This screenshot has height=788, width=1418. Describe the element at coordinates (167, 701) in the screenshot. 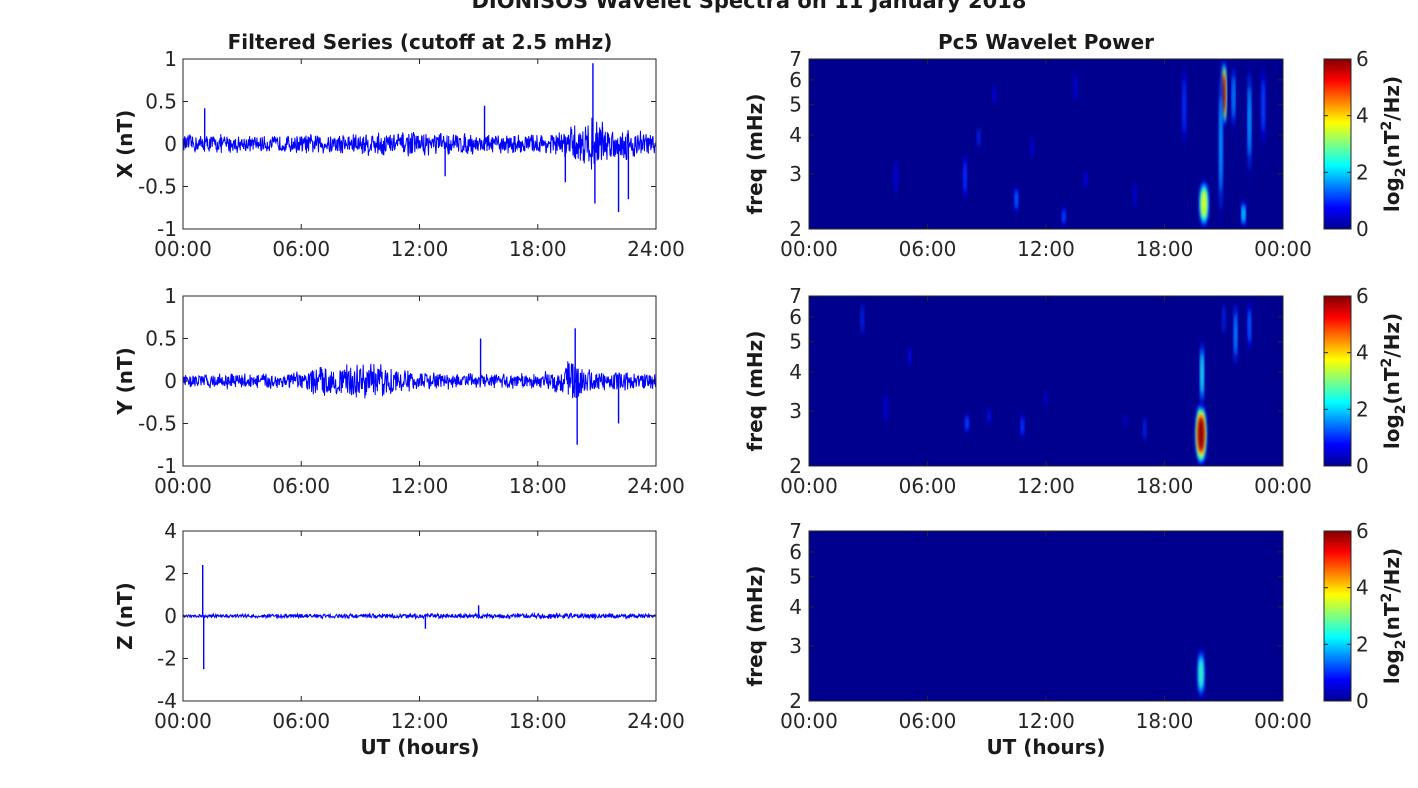

I see `y-tick-label: -4` at that location.